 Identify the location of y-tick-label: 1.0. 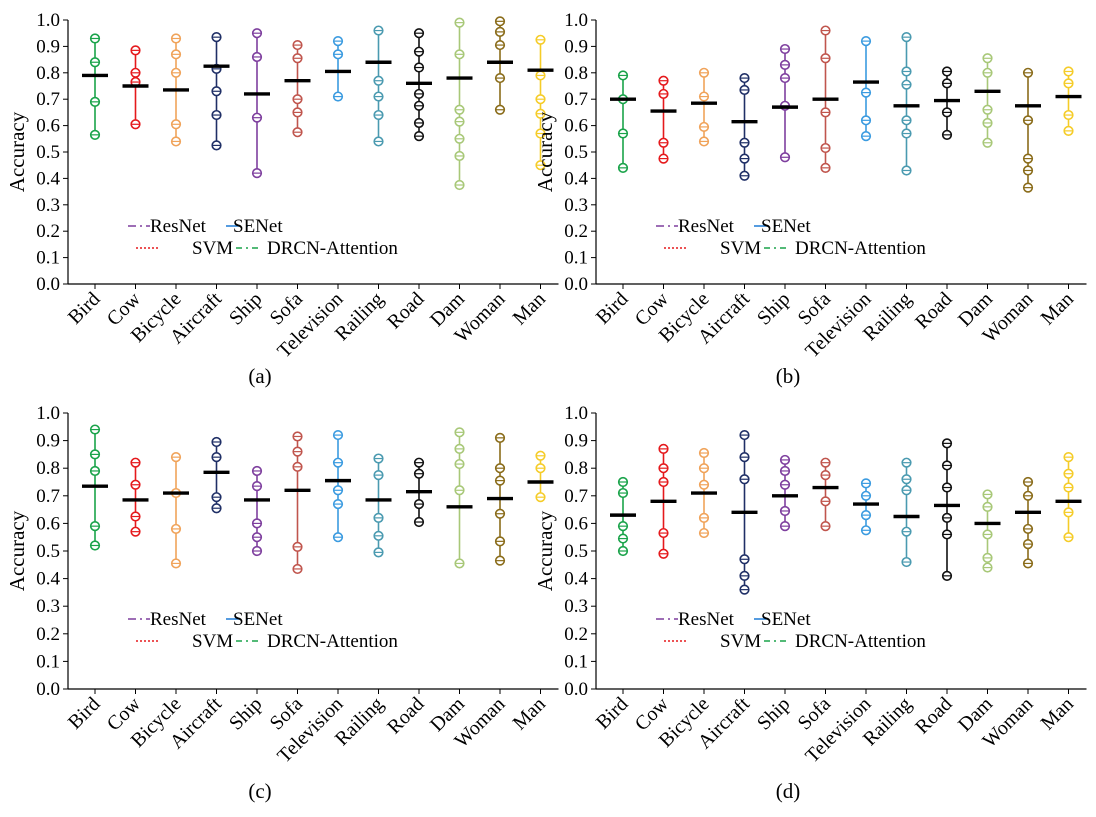
(48, 413).